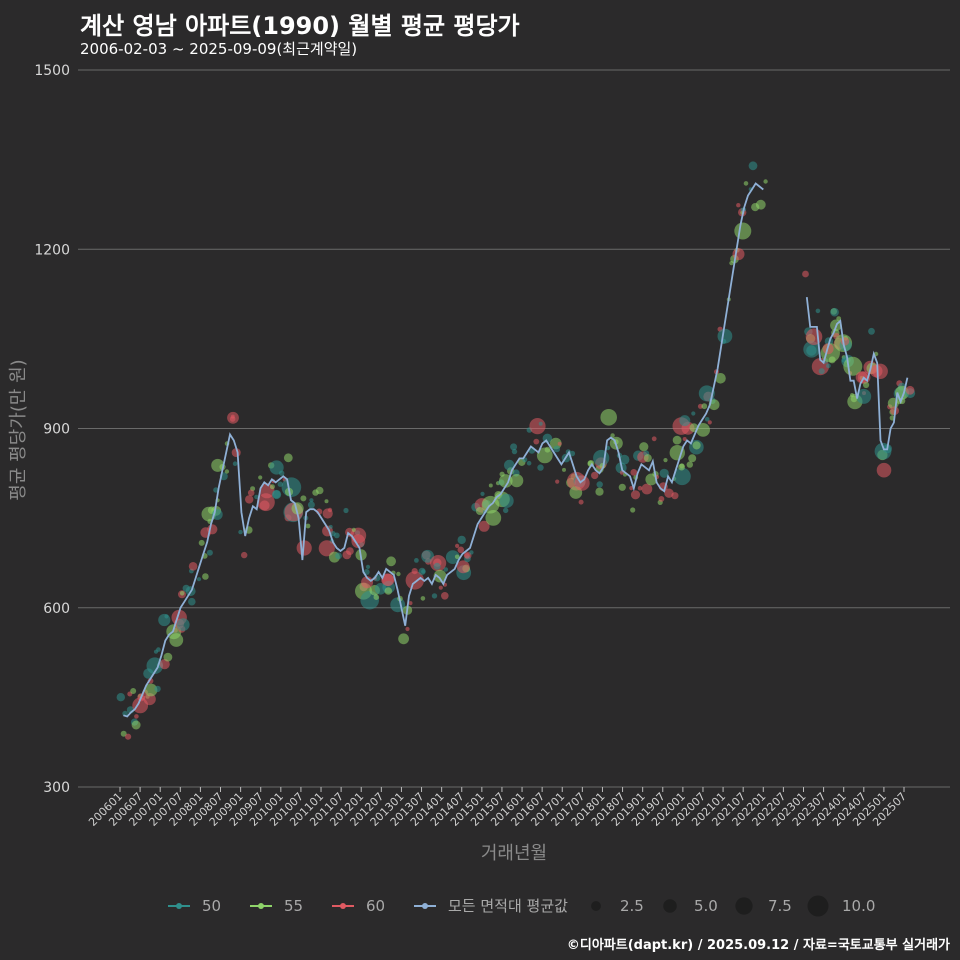 The width and height of the screenshot is (960, 960). Describe the element at coordinates (211, 906) in the screenshot. I see `legend-label: 50` at that location.